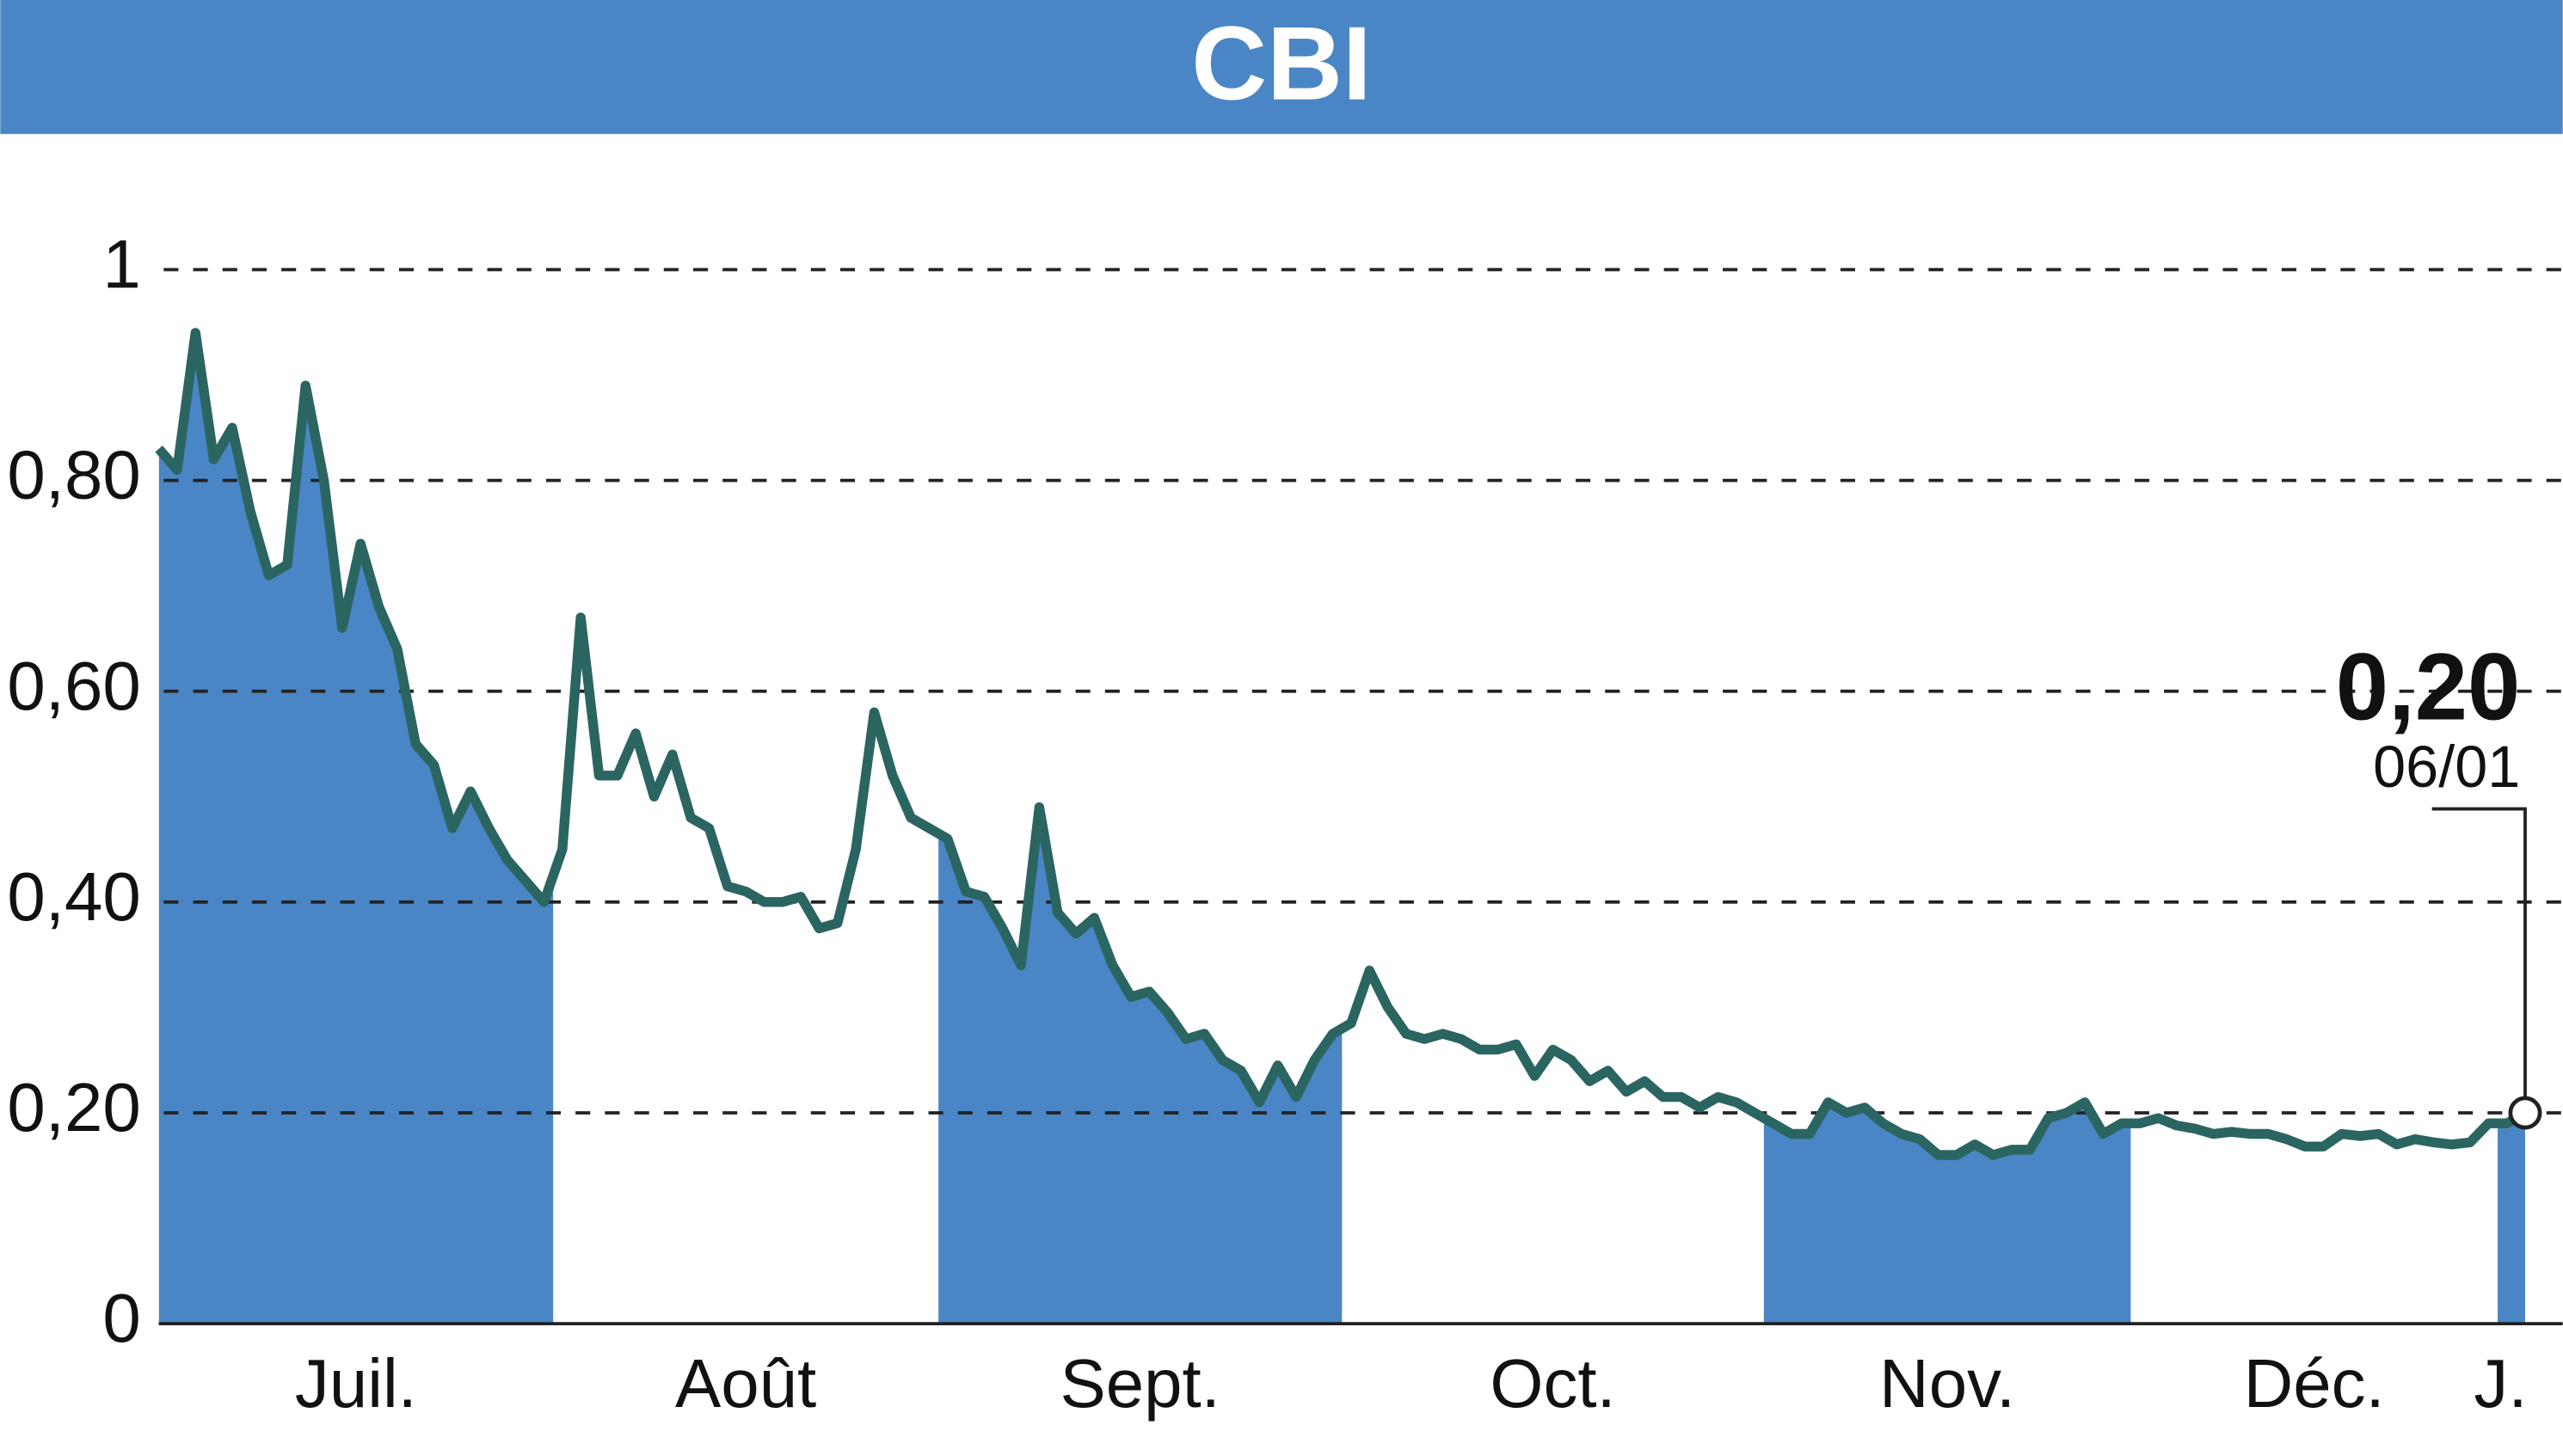 The image size is (2563, 1456). I want to click on x-tick-label: Juil., so click(356, 1383).